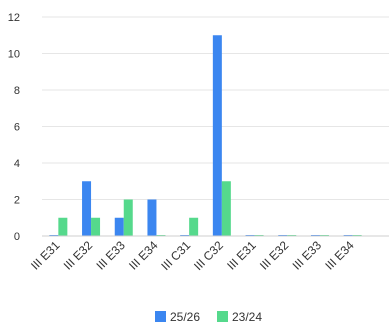 The image size is (389, 334). I want to click on y-axis-tick-labels: 0 2 4 6 8 10 12, so click(14, 127).